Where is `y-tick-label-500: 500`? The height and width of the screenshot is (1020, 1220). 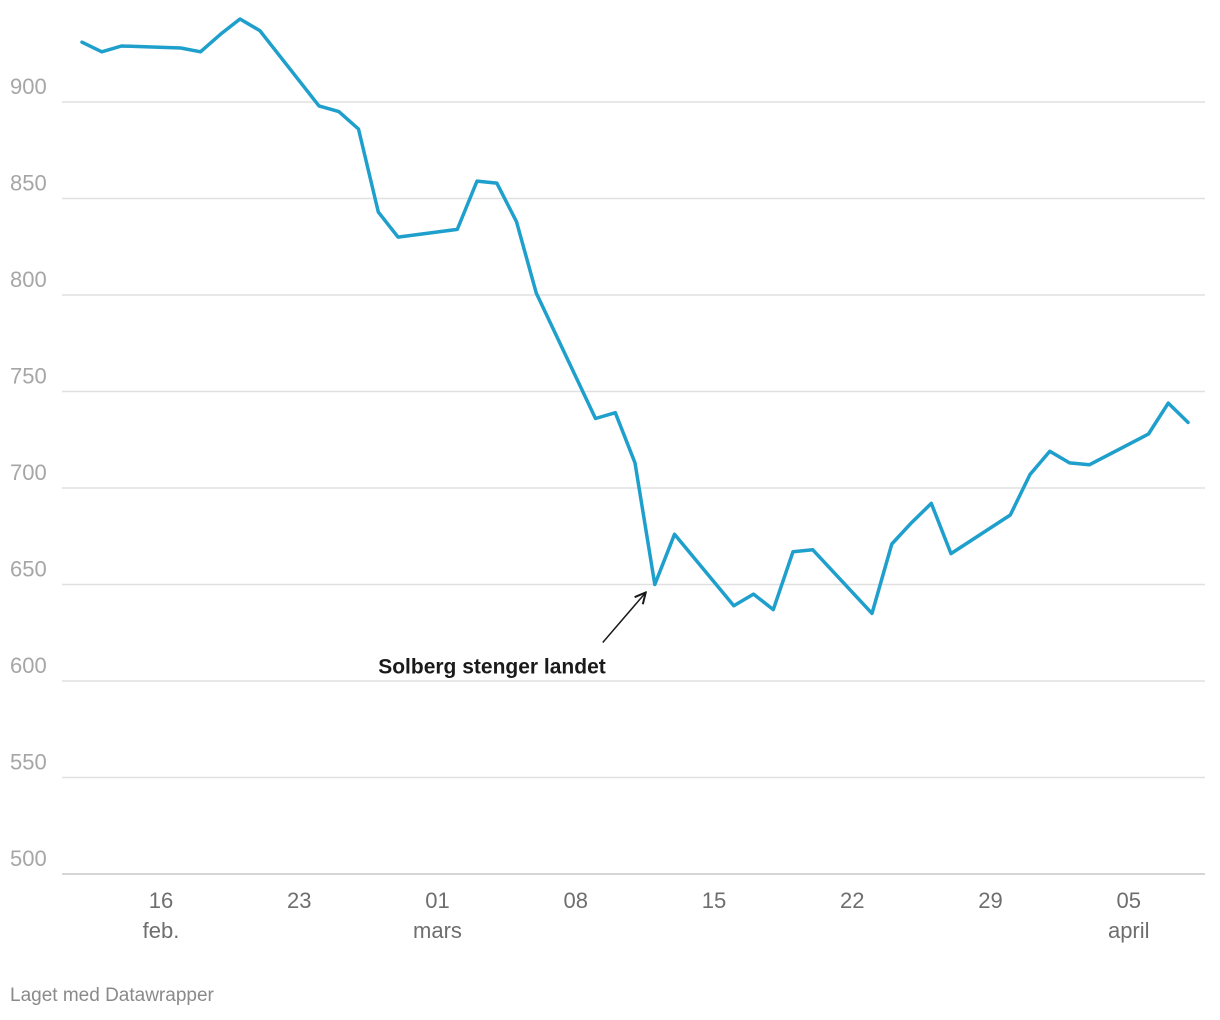
y-tick-label-500: 500 is located at coordinates (28, 858).